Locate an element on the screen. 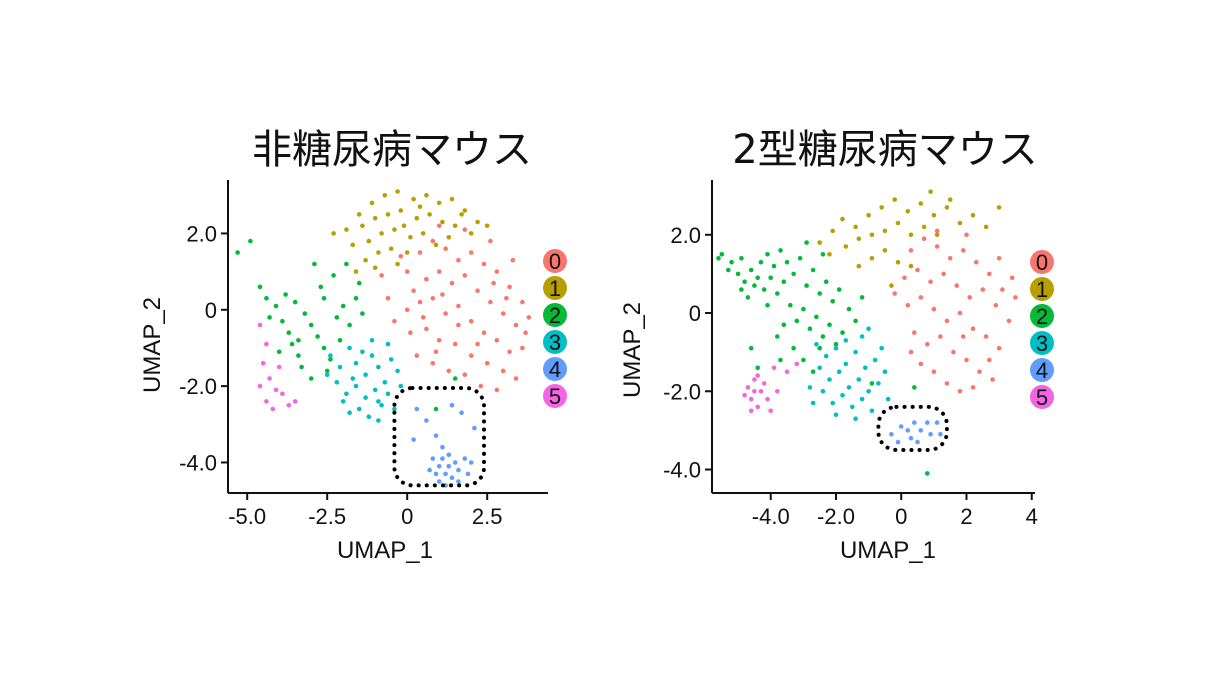 Image resolution: width=1220 pixels, height=683 pixels. panel-title: 非糖尿病マウス is located at coordinates (392, 150).